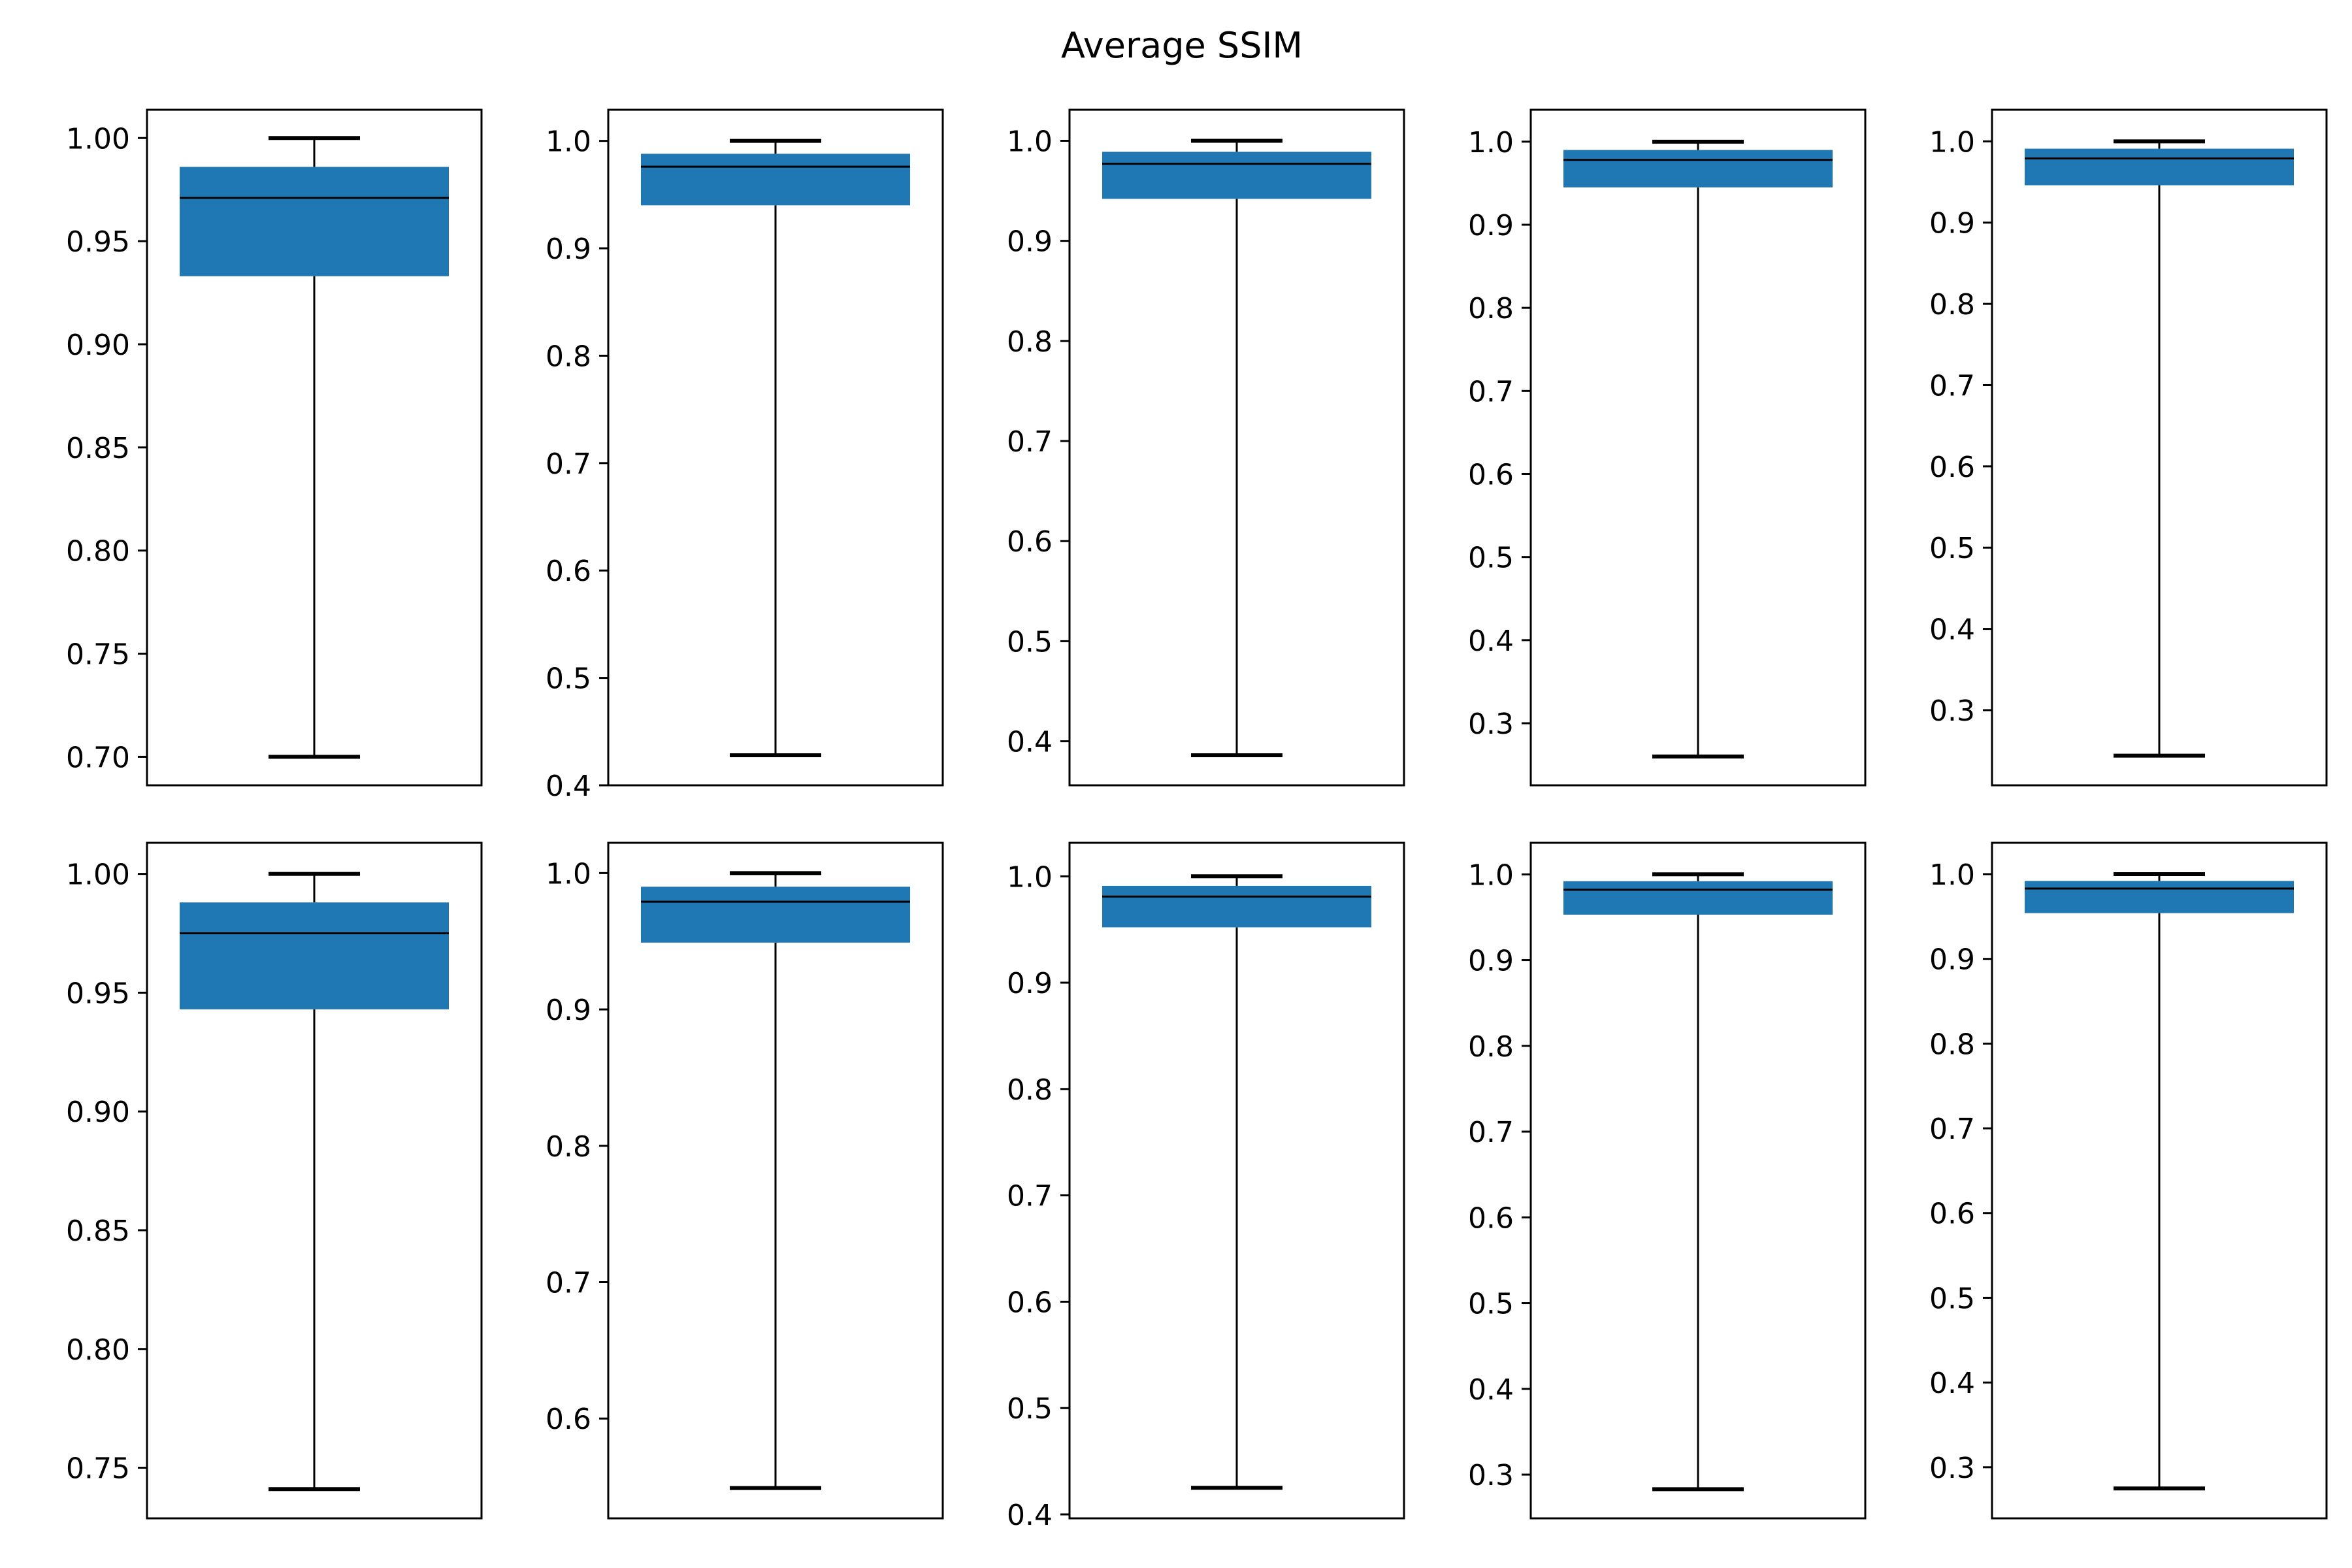 Image resolution: width=2352 pixels, height=1568 pixels. I want to click on subplot-r2-c1: 1.00 0.95 0.90 0.85 0.80 0.75, so click(274, 1180).